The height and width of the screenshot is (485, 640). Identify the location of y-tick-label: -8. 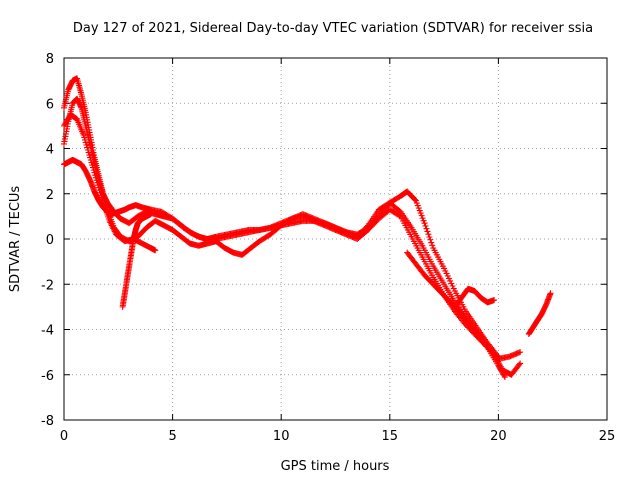
(47, 421).